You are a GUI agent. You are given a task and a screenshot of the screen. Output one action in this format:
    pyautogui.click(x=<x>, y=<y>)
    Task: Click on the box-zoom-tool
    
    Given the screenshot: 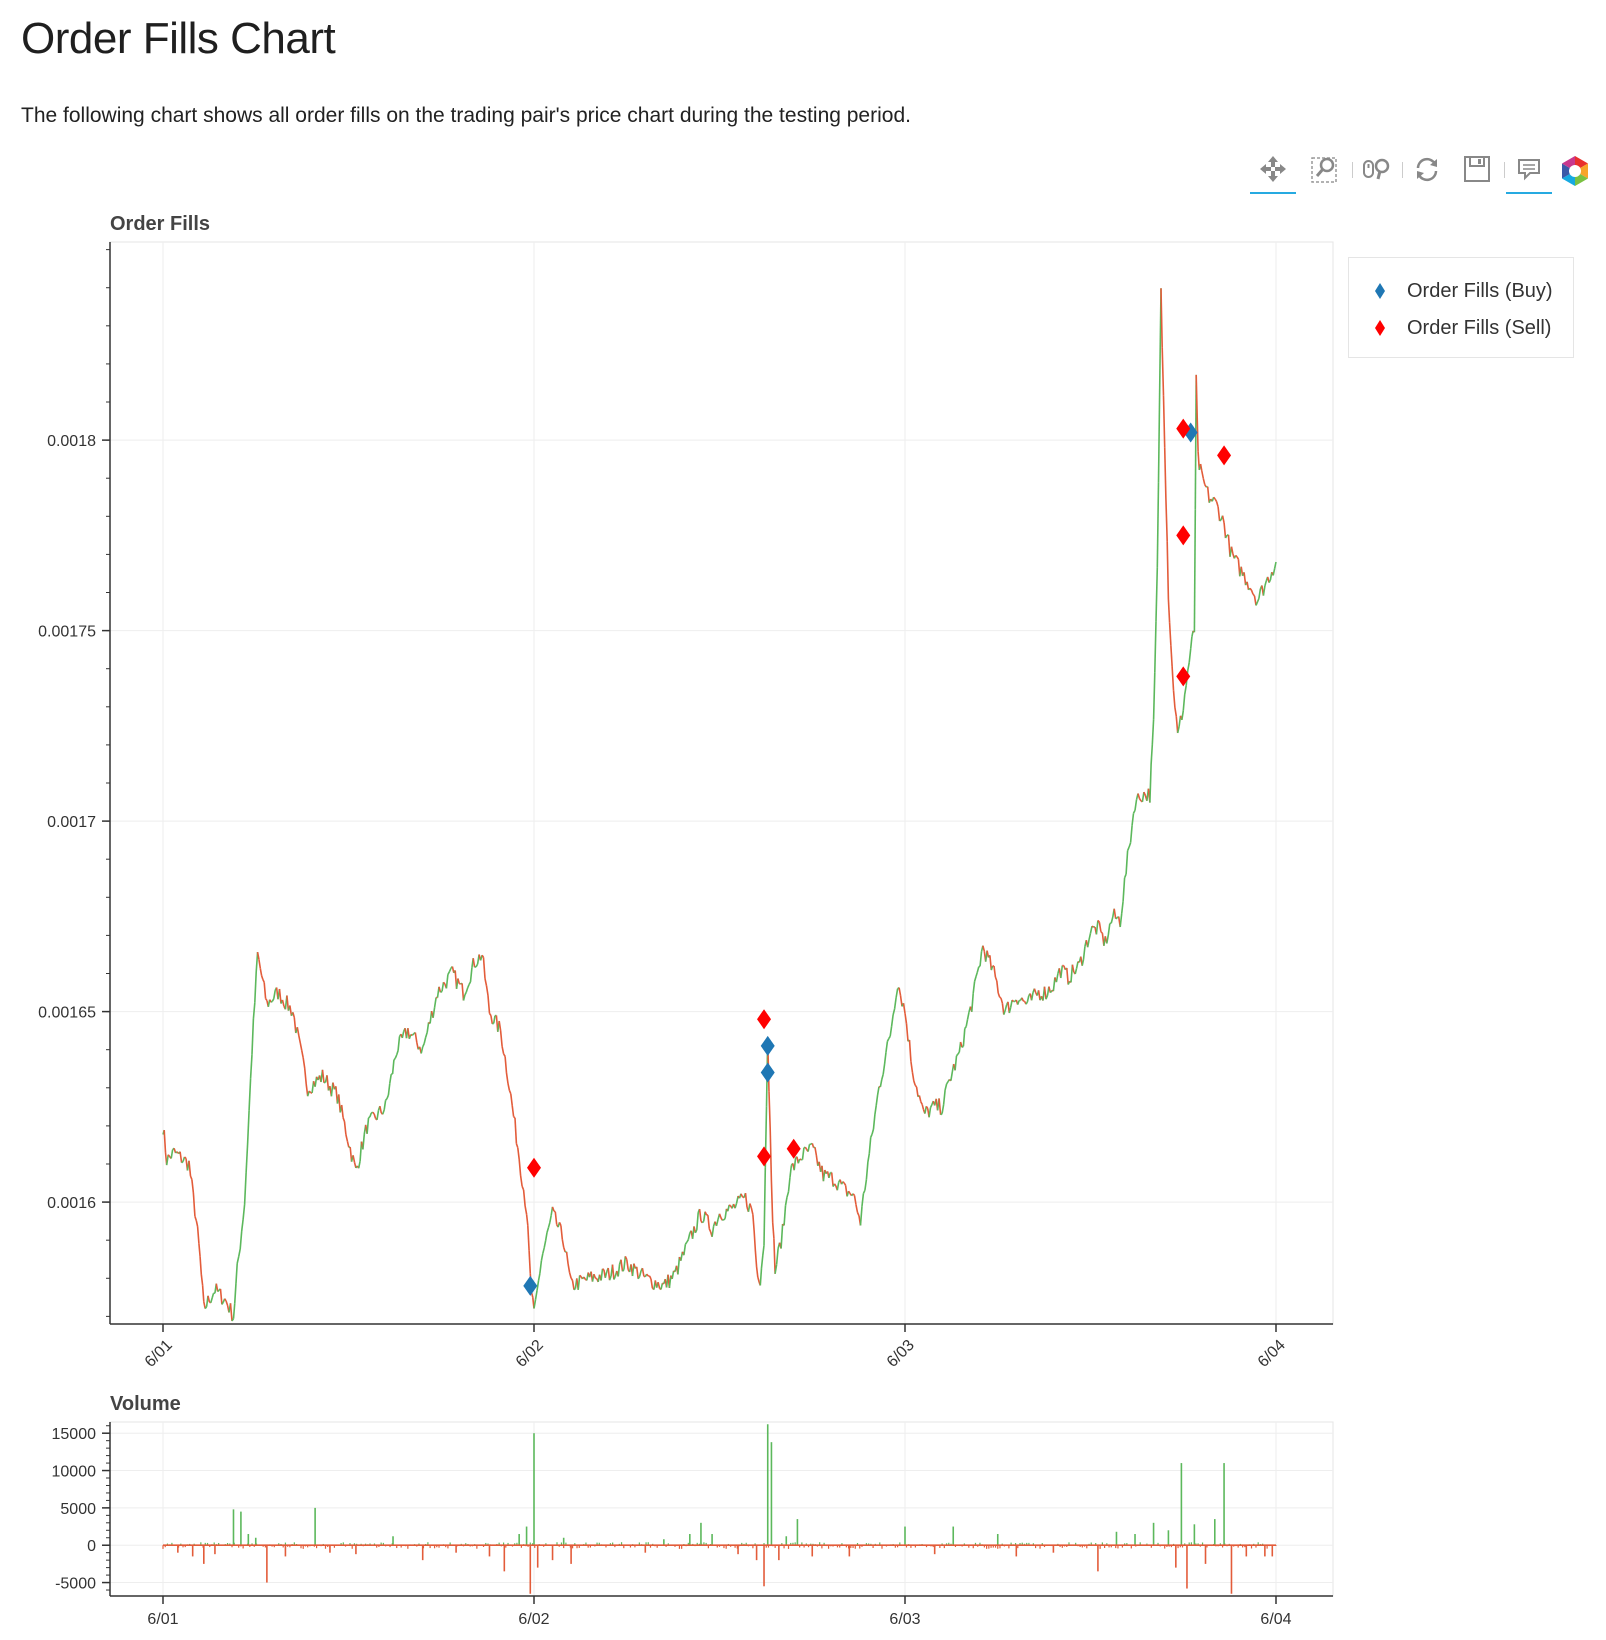 What is the action you would take?
    pyautogui.click(x=1325, y=170)
    